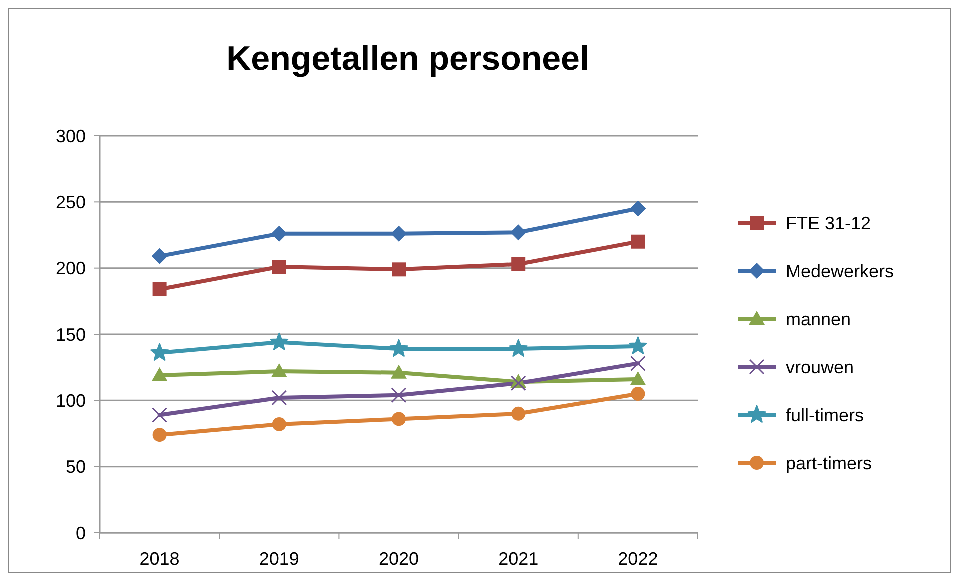  What do you see at coordinates (518, 559) in the screenshot?
I see `x-tick-label: 2021` at bounding box center [518, 559].